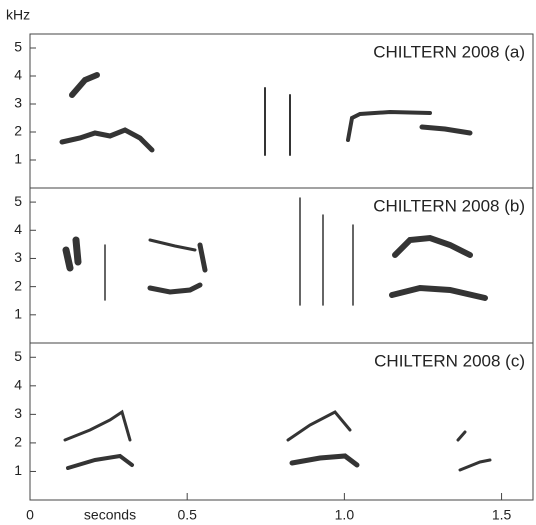 This screenshot has width=536, height=525. I want to click on panel-title: CHILTERN 2008 (c), so click(449, 360).